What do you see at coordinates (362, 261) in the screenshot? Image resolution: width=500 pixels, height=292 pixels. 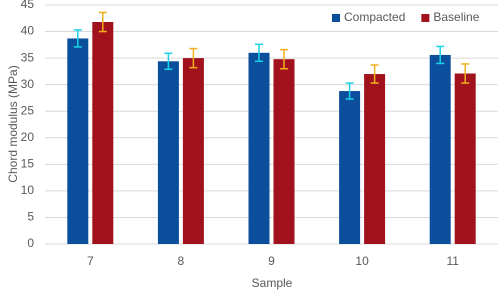 I see `x-tick-label: 10` at bounding box center [362, 261].